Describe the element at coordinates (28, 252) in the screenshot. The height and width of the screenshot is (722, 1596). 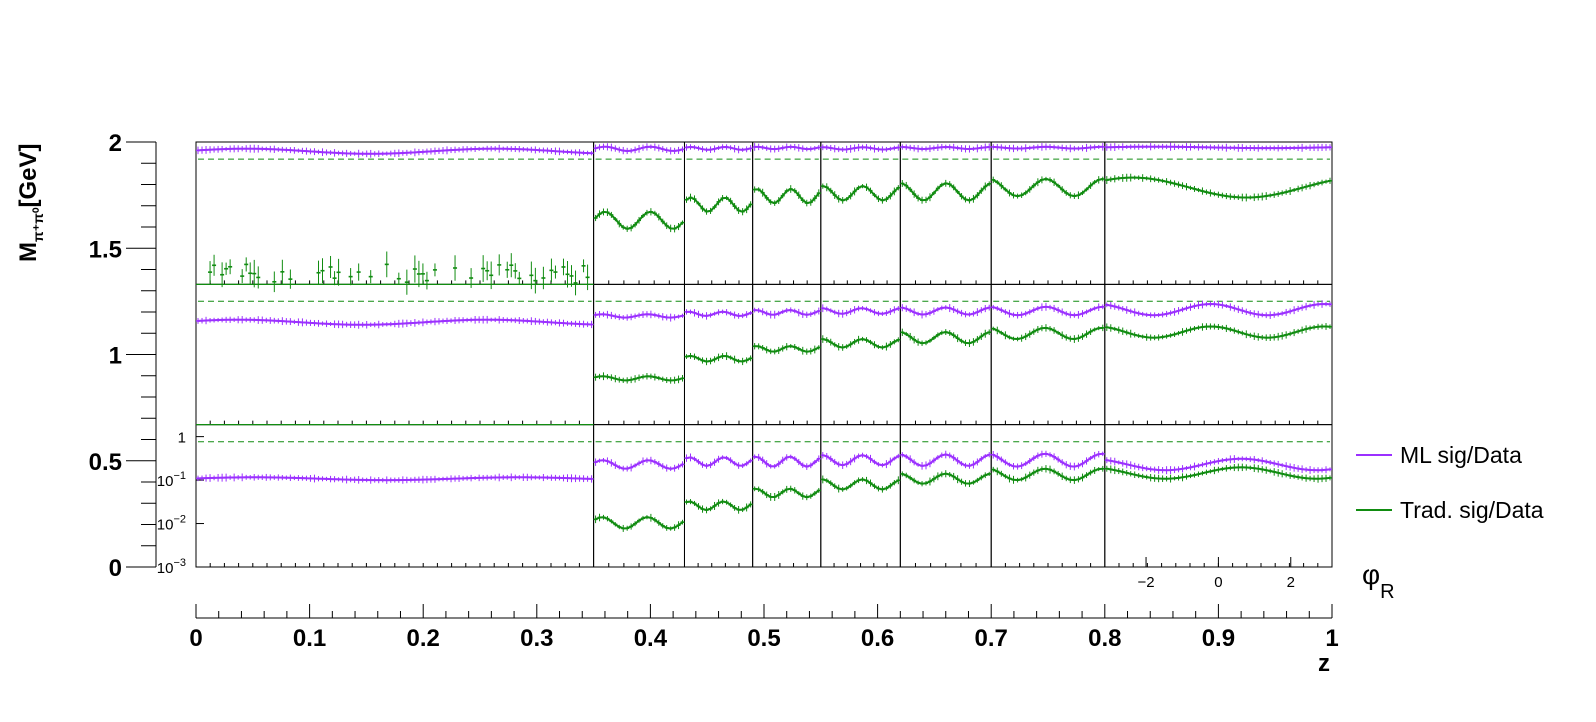
I see `y-axis-label: M` at that location.